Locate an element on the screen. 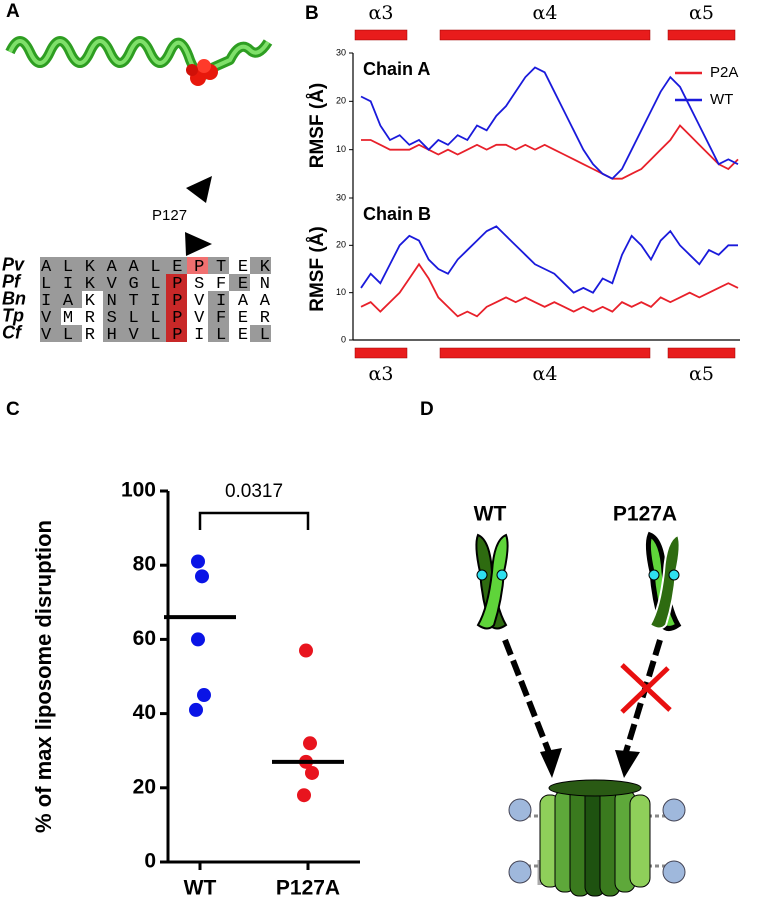 The image size is (775, 913). diagram-label: WT is located at coordinates (490, 514).